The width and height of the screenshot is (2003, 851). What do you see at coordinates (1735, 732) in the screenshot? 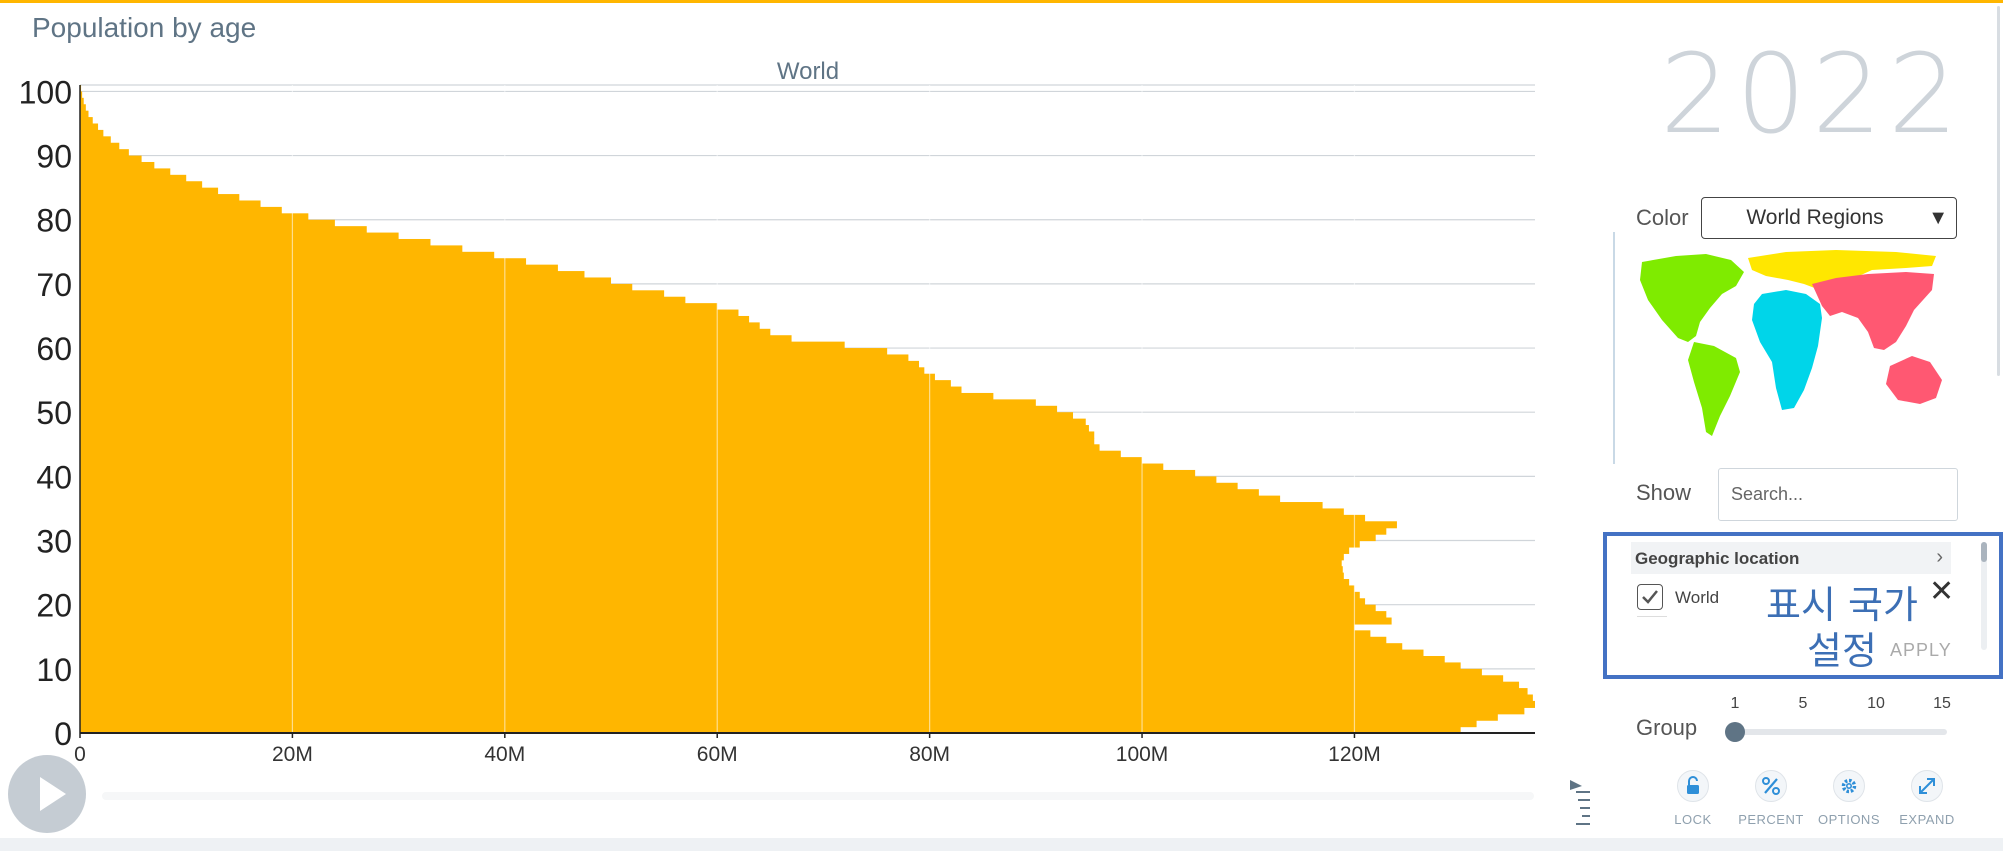
I see `group-slider-handle` at bounding box center [1735, 732].